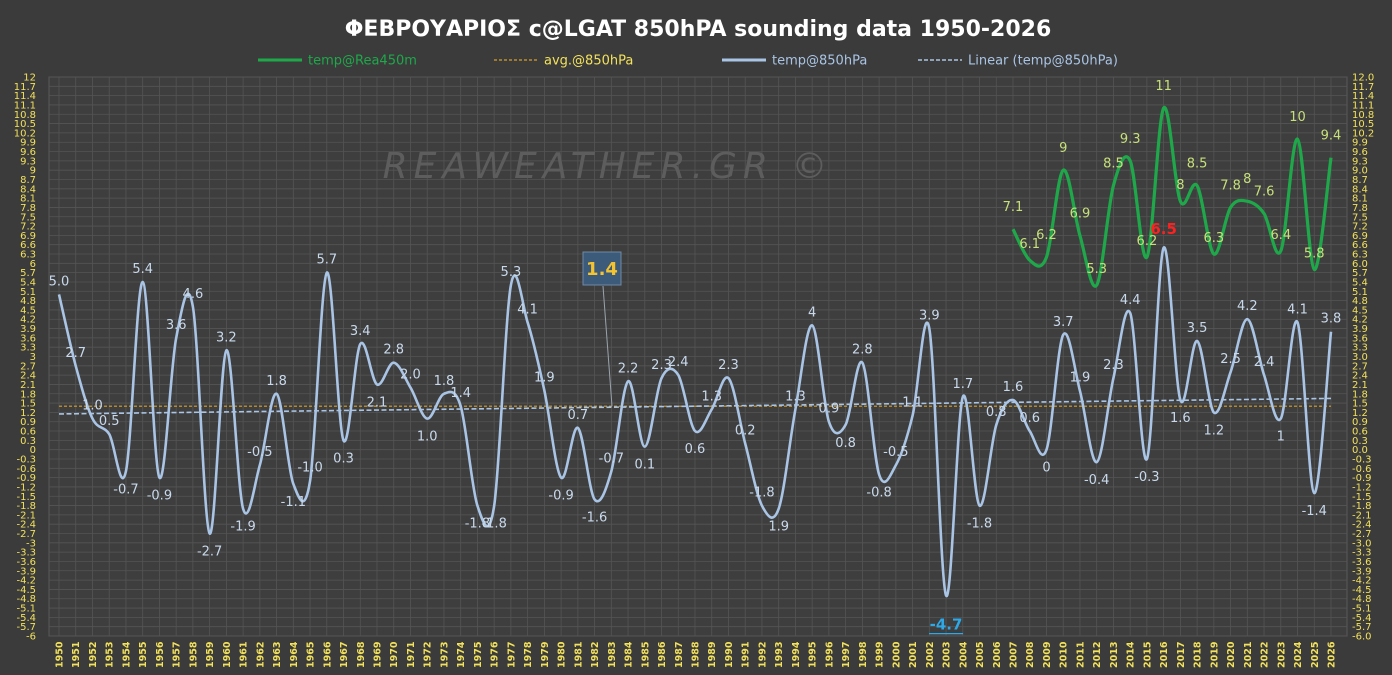 The height and width of the screenshot is (675, 1392). Describe the element at coordinates (1096, 480) in the screenshot. I see `data-label-850: -0.4` at that location.